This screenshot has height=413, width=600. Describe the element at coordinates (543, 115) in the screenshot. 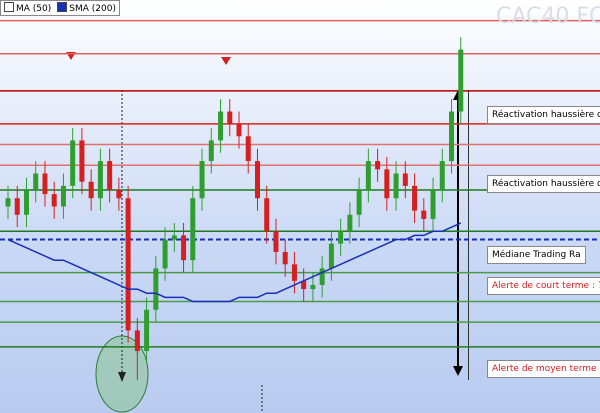

I see `annotation: Réactivation haussière de m` at that location.